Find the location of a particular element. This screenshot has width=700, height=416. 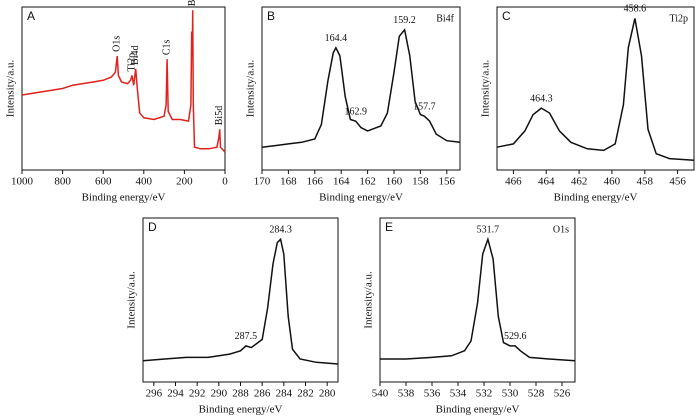

x-tick-label: 280 is located at coordinates (327, 394).